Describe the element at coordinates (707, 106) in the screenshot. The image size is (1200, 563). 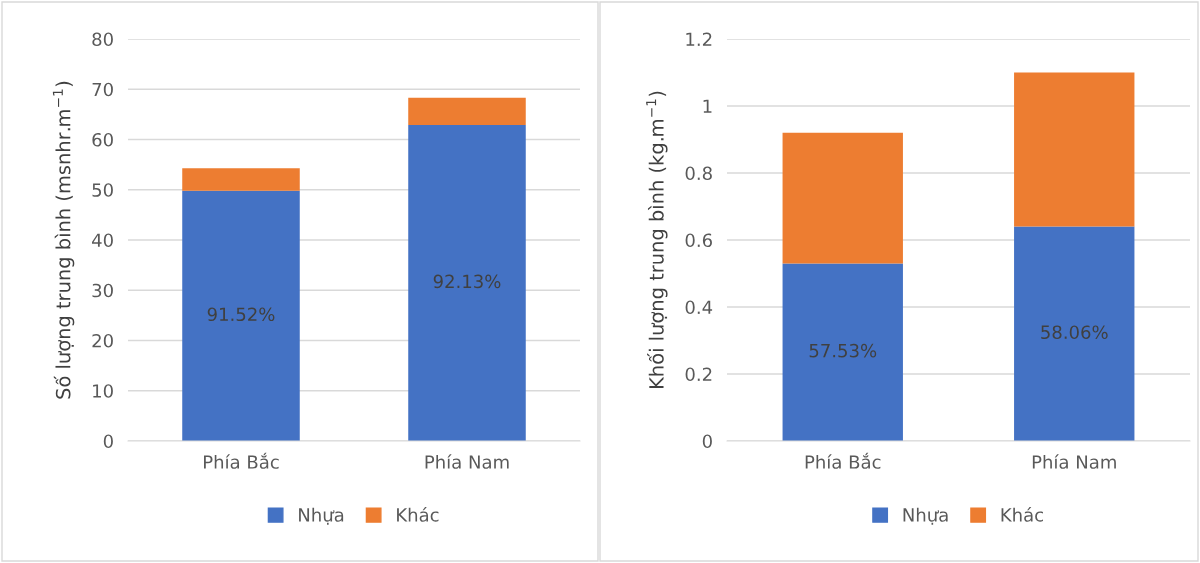
I see `y-tick-label: 1` at that location.